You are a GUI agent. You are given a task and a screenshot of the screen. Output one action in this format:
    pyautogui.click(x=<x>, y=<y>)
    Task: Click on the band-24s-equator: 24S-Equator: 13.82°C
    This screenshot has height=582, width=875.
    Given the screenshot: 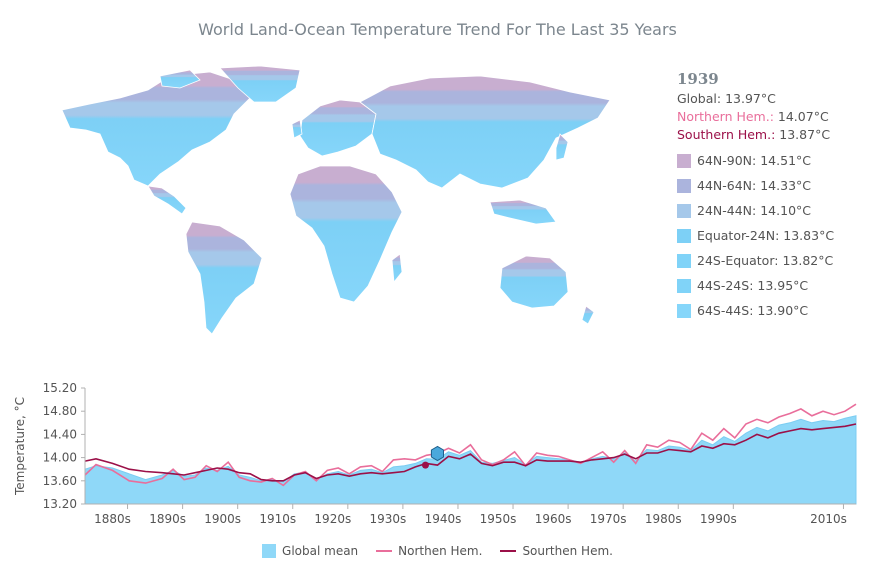 What is the action you would take?
    pyautogui.click(x=772, y=260)
    